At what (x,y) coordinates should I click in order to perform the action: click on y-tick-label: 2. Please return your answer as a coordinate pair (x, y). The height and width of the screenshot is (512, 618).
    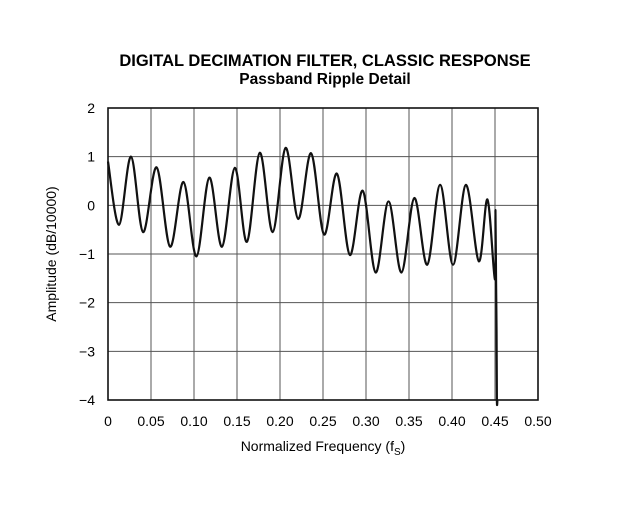
    Looking at the image, I should click on (91, 108).